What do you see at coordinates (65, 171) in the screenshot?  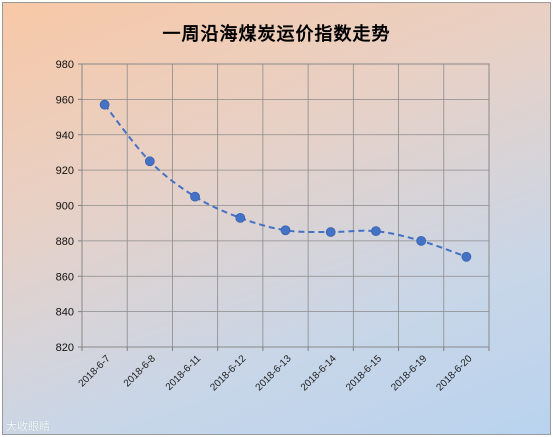 I see `y-tick-label: 920` at bounding box center [65, 171].